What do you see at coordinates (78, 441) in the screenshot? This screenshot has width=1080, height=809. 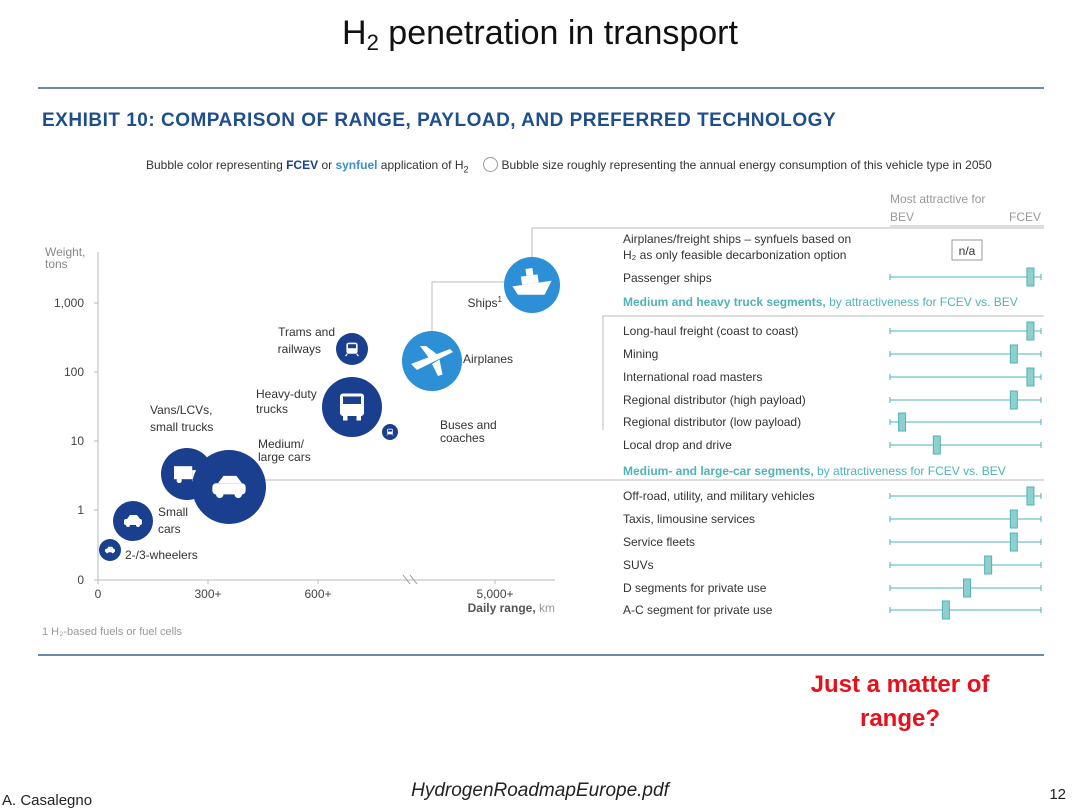 I see `y-tick-label: 10` at bounding box center [78, 441].